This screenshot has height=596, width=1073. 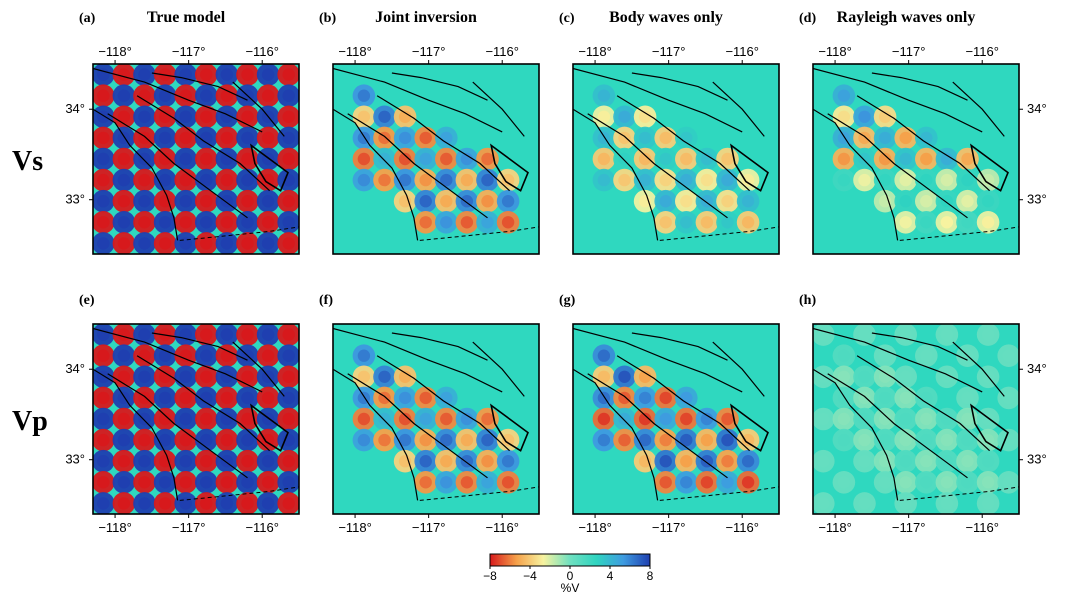 I want to click on lat-tick-label: 33°, so click(x=1037, y=459).